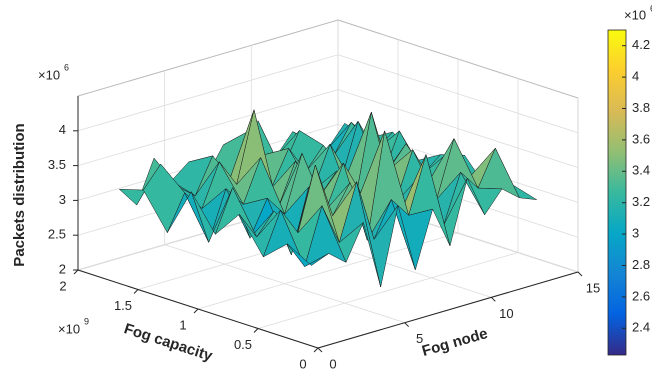  I want to click on y-tick-label: 2, so click(62, 285).